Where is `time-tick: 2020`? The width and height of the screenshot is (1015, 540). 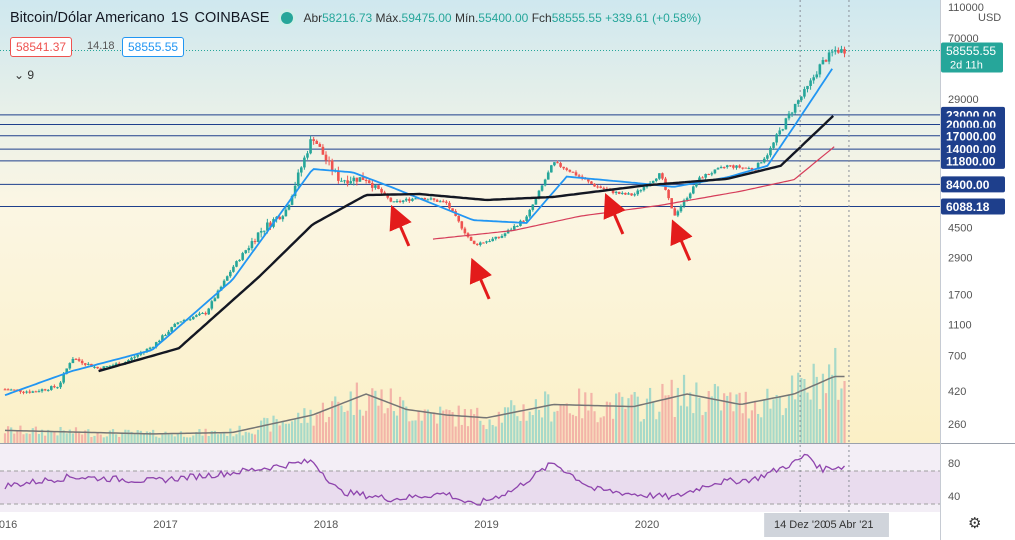
time-tick: 2020 is located at coordinates (647, 525).